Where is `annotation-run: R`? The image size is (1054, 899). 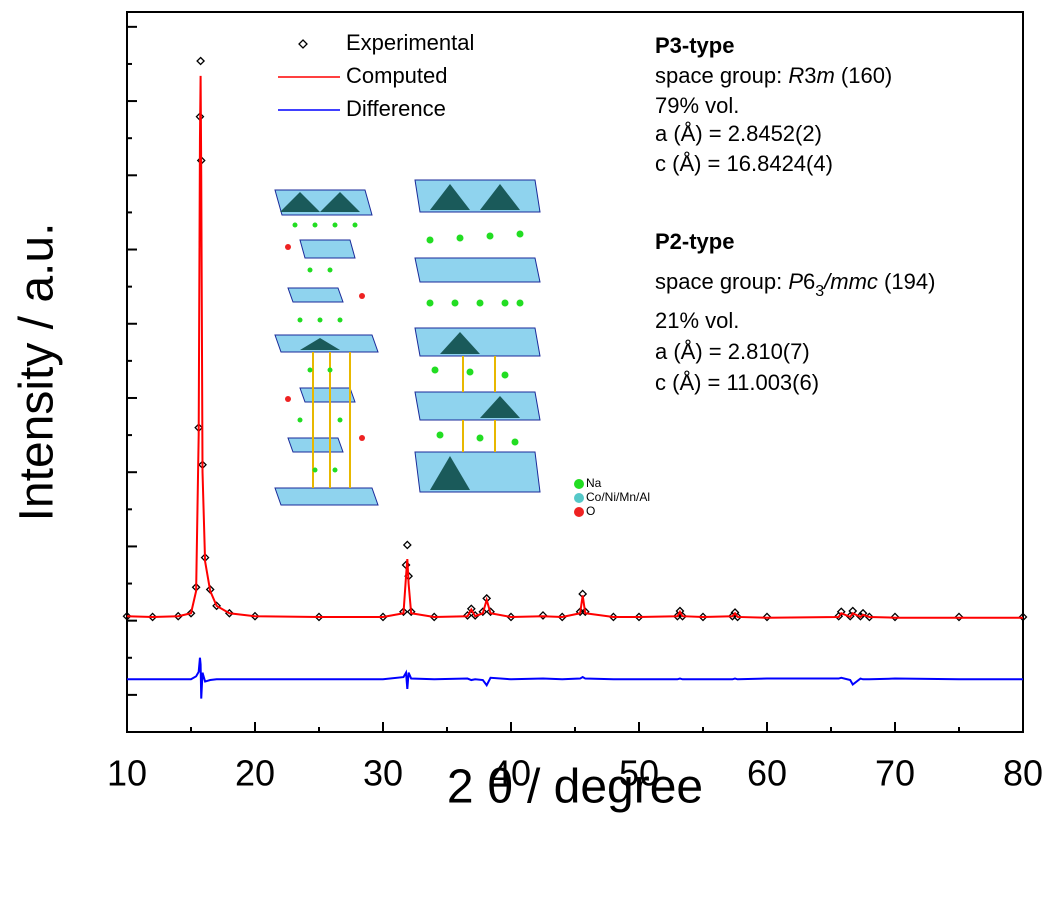
annotation-run: R is located at coordinates (796, 75).